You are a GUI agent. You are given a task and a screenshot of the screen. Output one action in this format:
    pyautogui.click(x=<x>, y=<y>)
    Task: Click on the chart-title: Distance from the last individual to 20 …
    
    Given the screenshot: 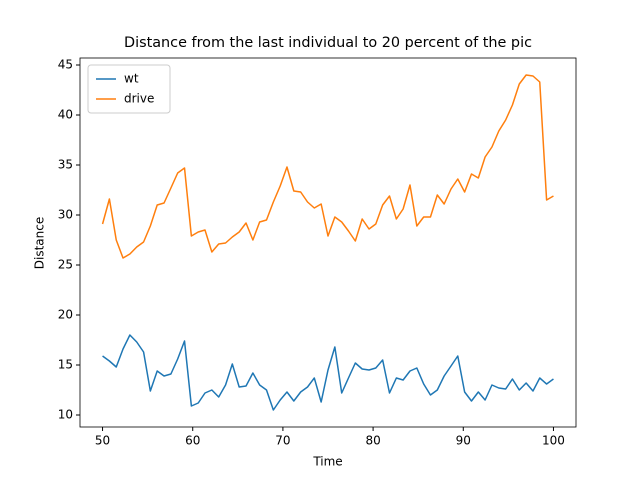 What is the action you would take?
    pyautogui.click(x=328, y=43)
    